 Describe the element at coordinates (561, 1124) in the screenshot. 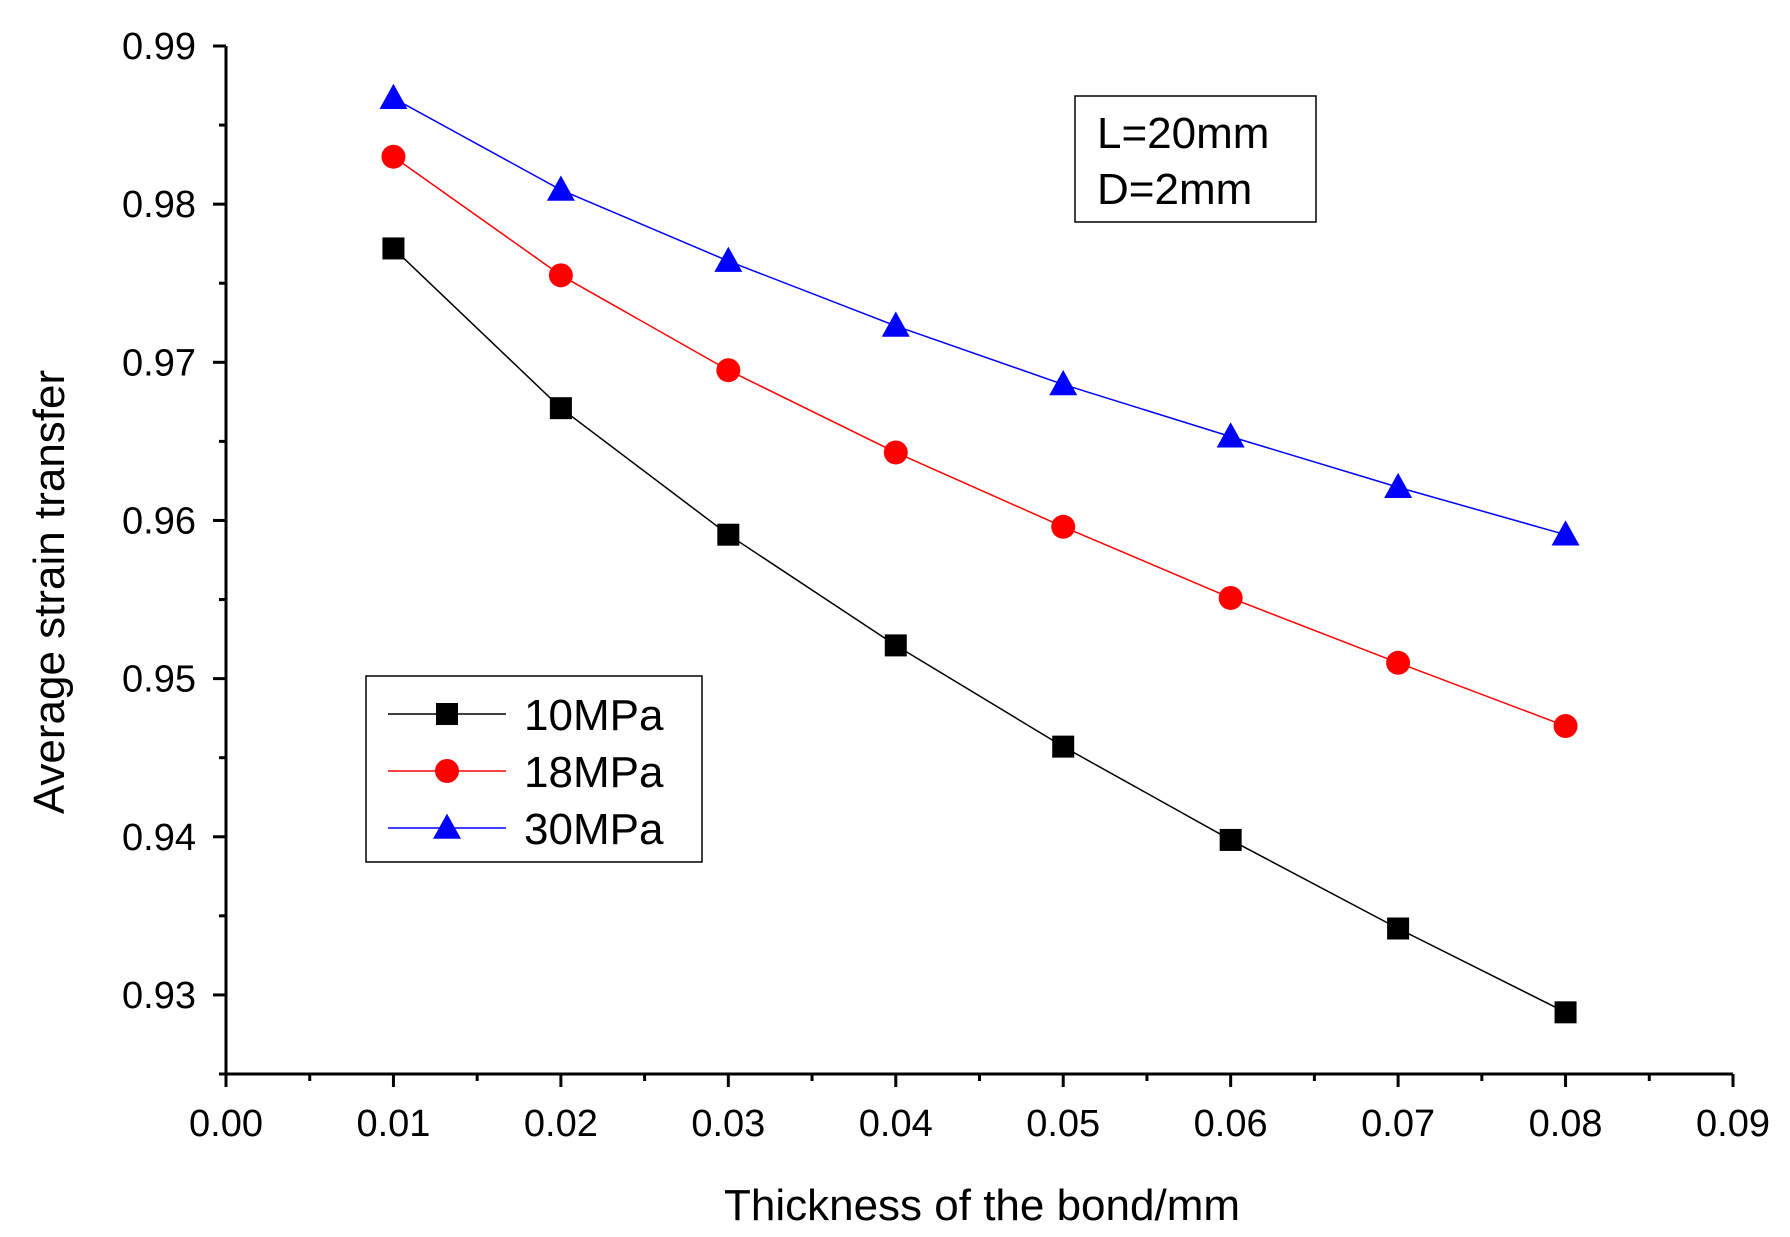

I see `x-tick-label: 0.02` at that location.